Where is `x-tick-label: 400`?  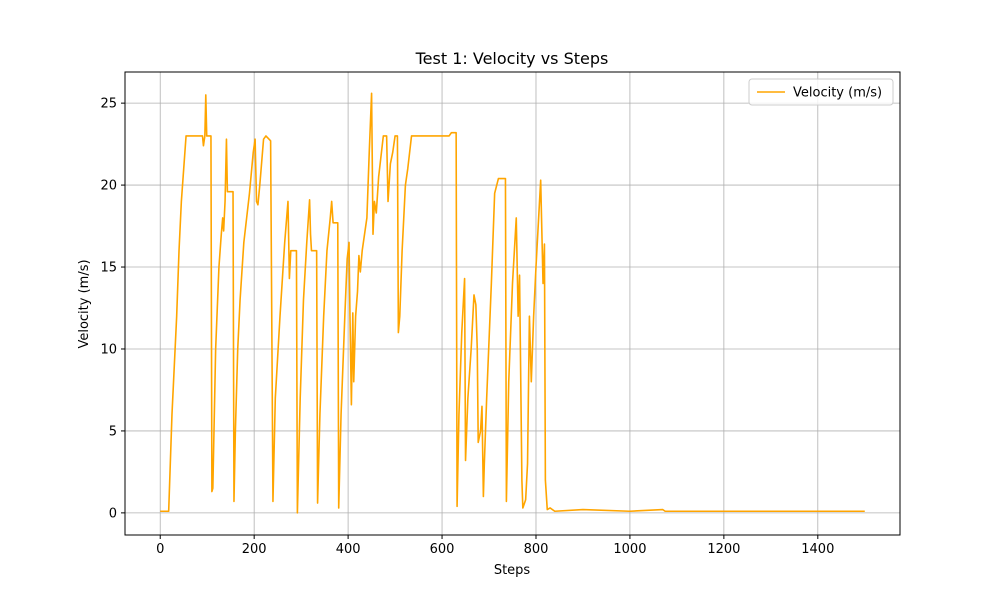 x-tick-label: 400 is located at coordinates (348, 549).